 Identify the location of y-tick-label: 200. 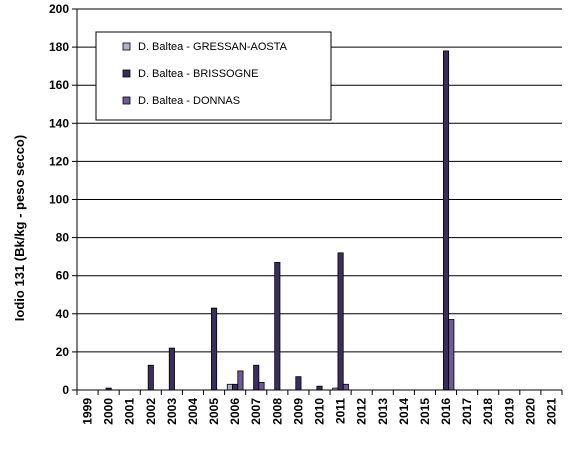
(59, 9).